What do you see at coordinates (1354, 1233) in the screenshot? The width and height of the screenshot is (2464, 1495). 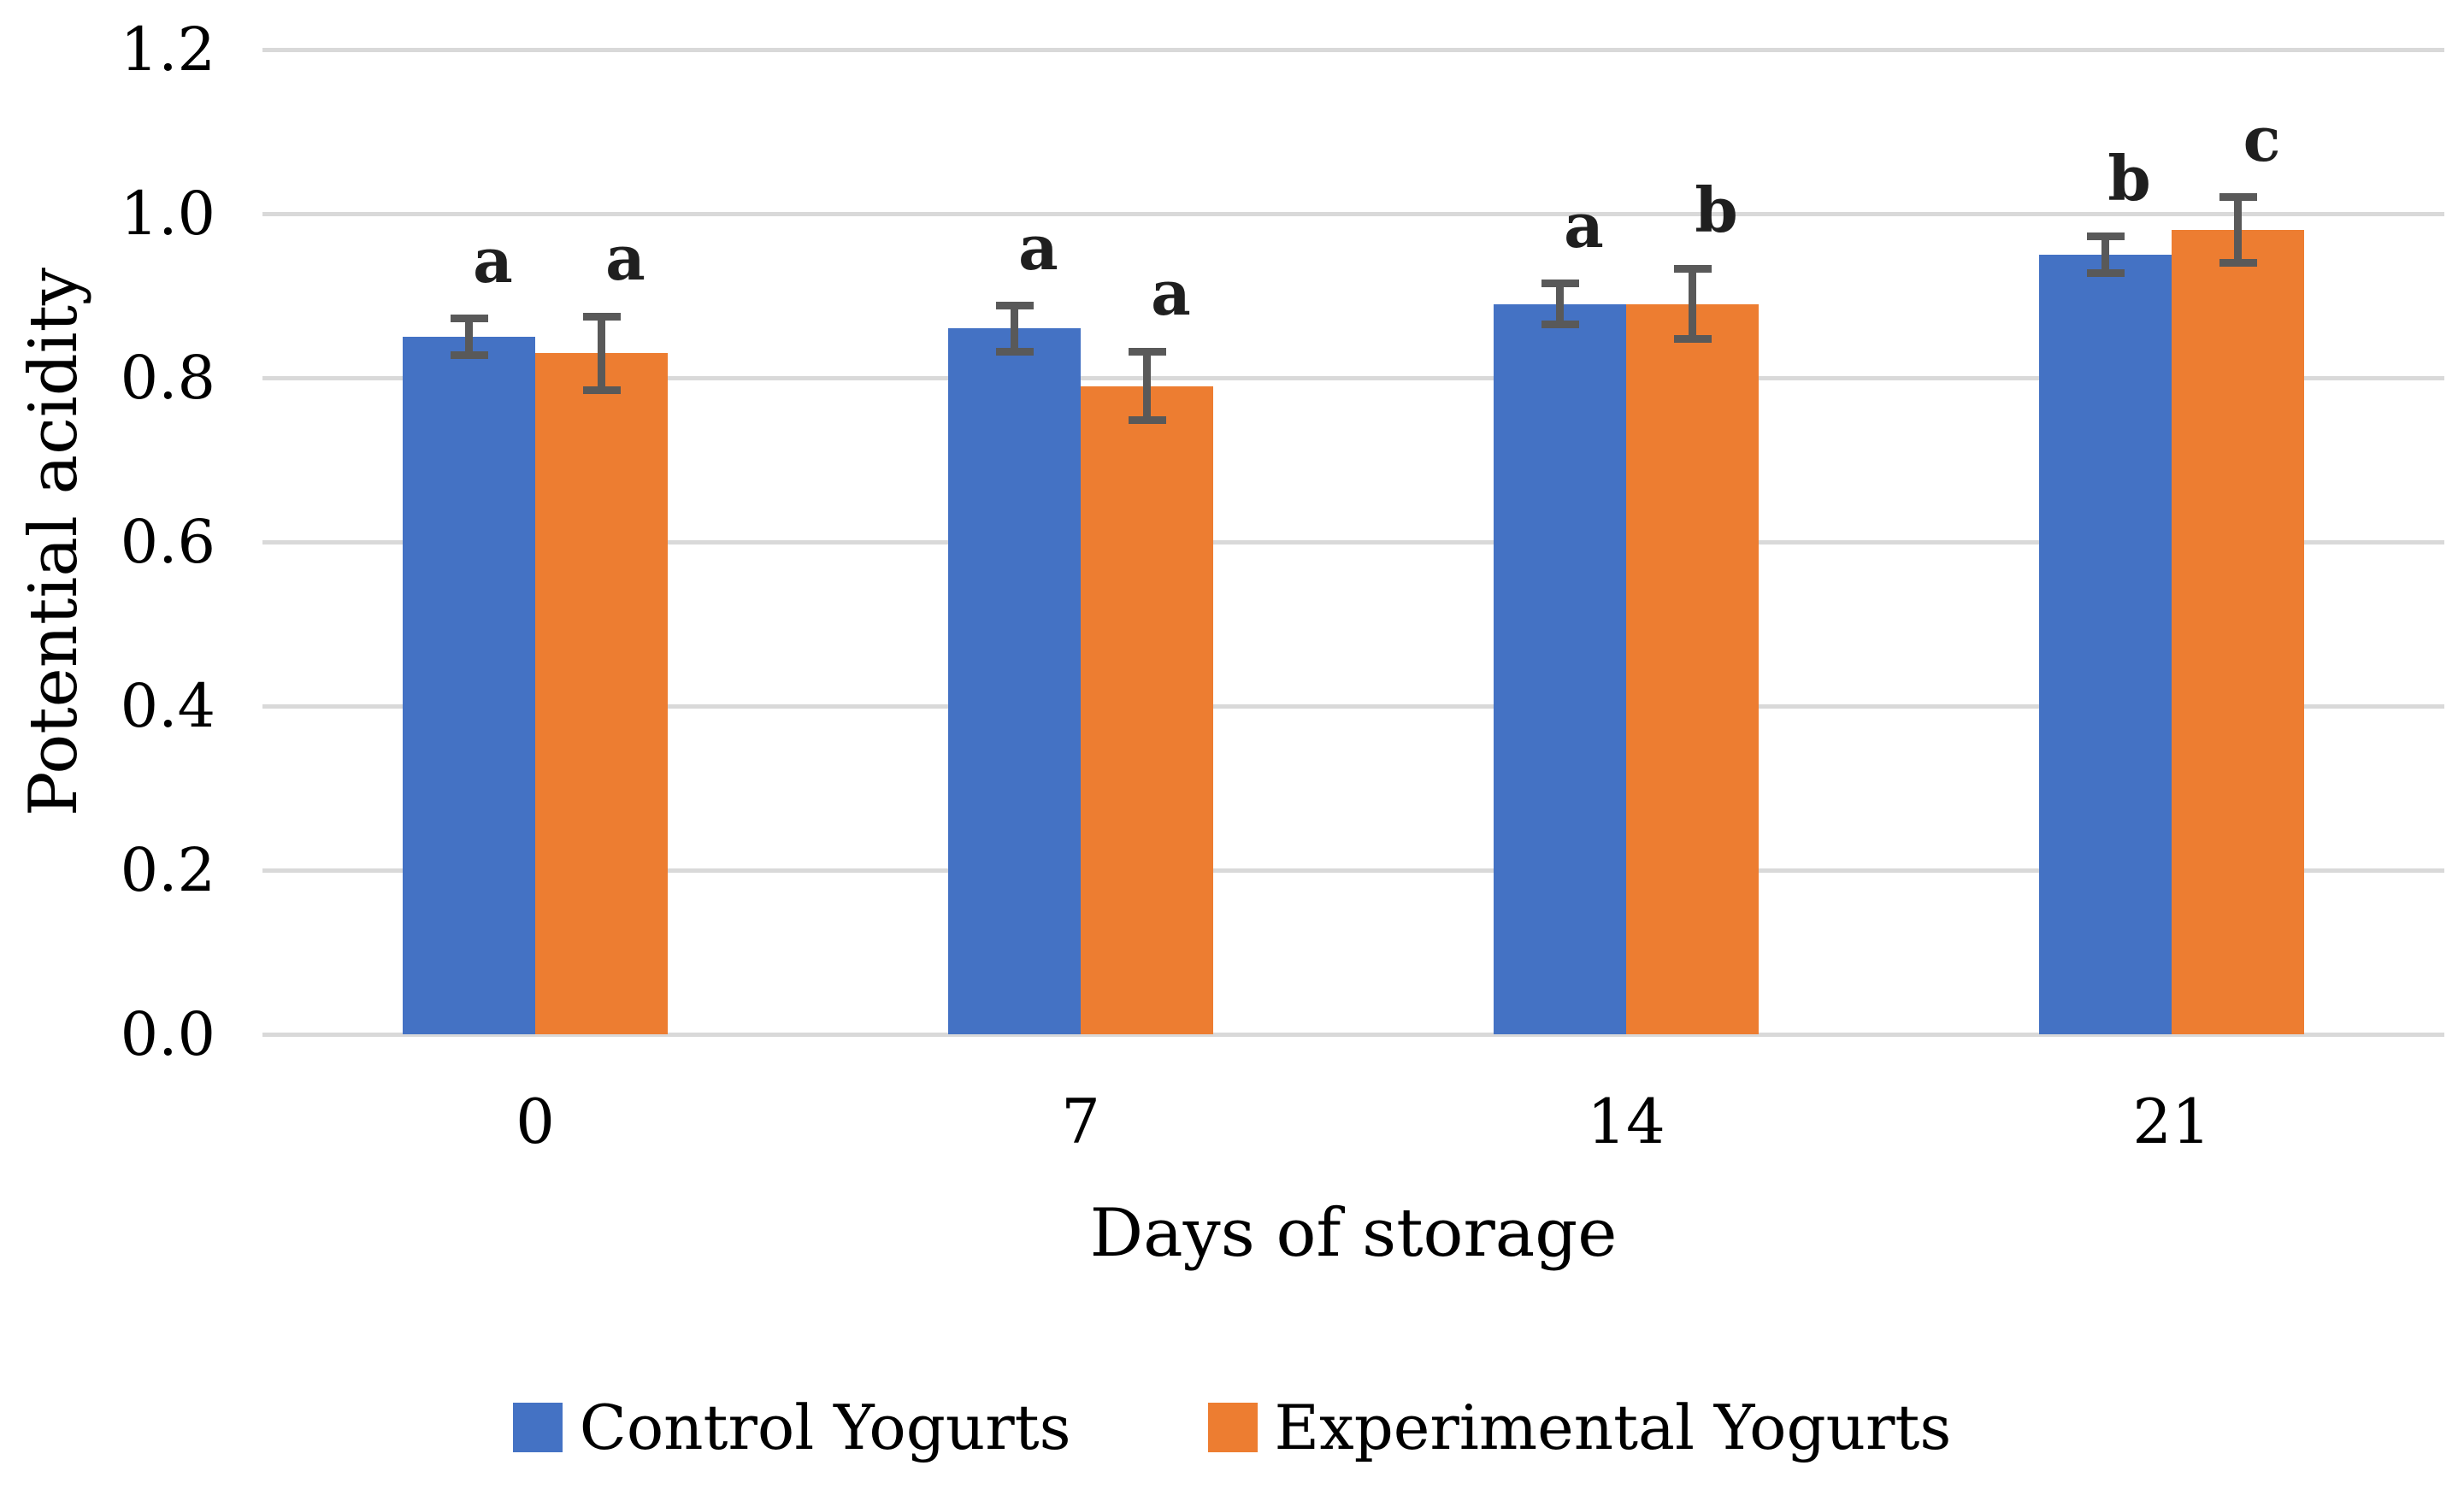 I see `x-axis-title: Days of storage` at bounding box center [1354, 1233].